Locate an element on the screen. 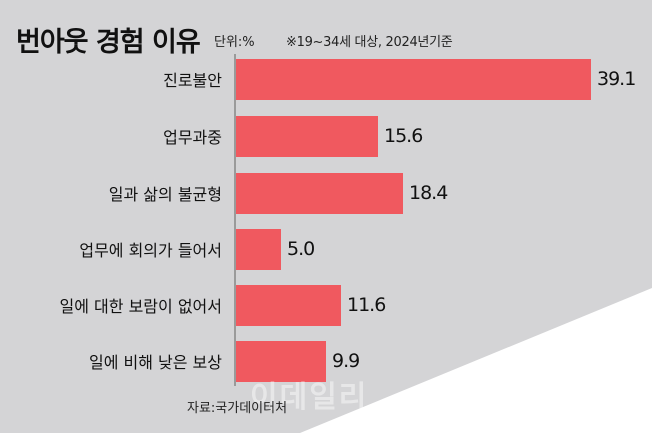 This screenshot has width=658, height=433. bar-row: 일에 비해 낮은 보상 9.9 is located at coordinates (326, 361).